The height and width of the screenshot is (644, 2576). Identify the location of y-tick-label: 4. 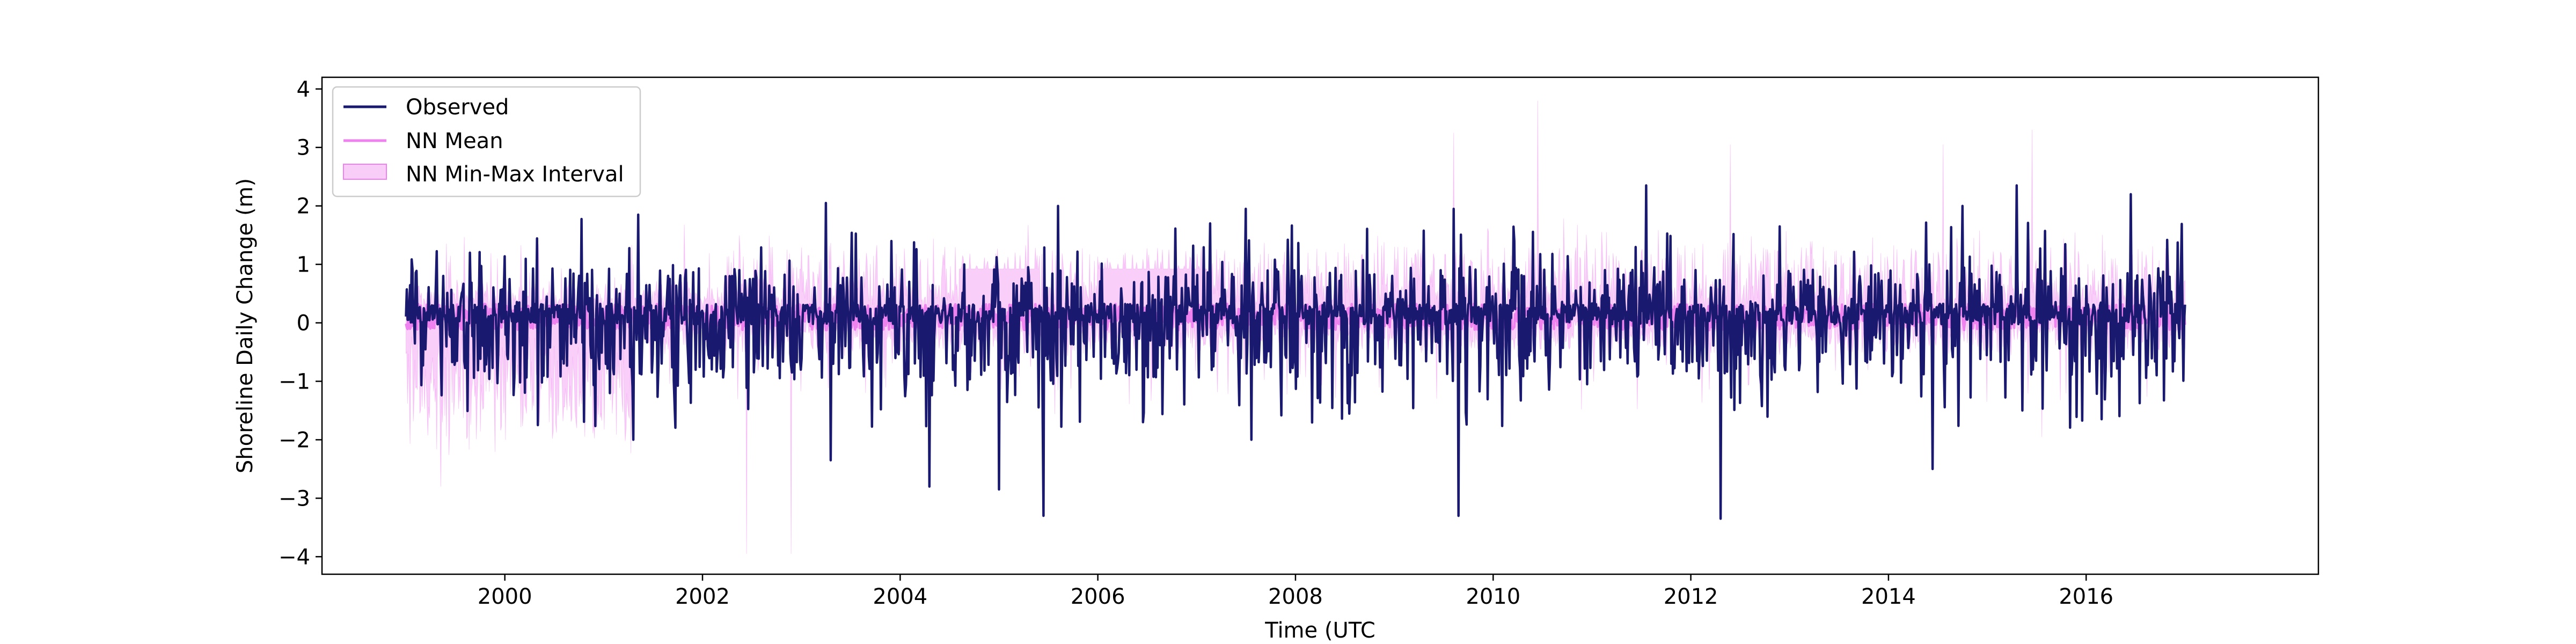
(303, 89).